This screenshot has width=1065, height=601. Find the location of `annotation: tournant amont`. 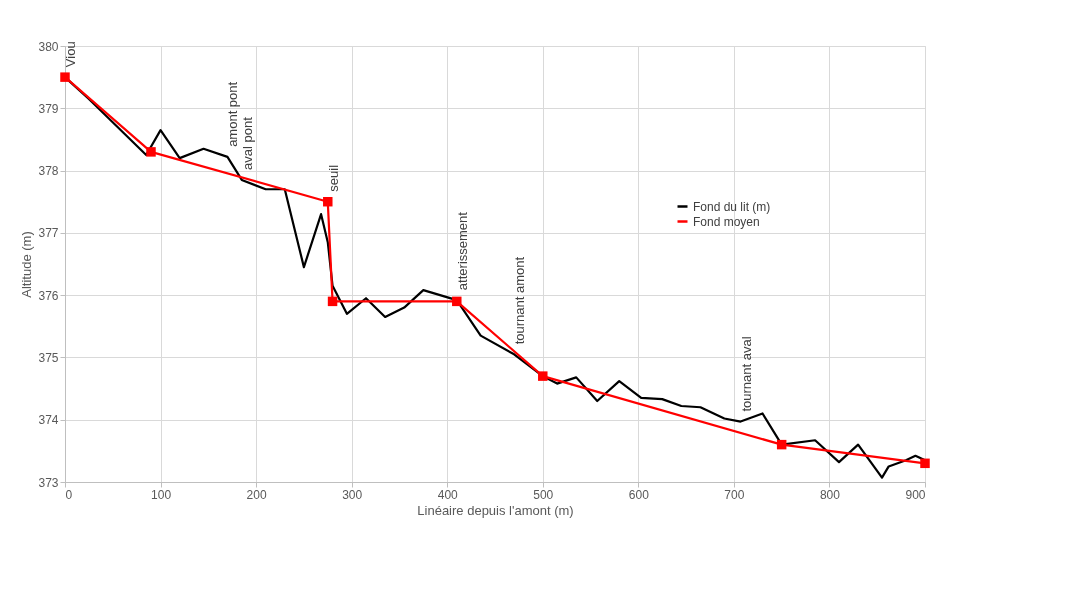

annotation: tournant amont is located at coordinates (520, 300).